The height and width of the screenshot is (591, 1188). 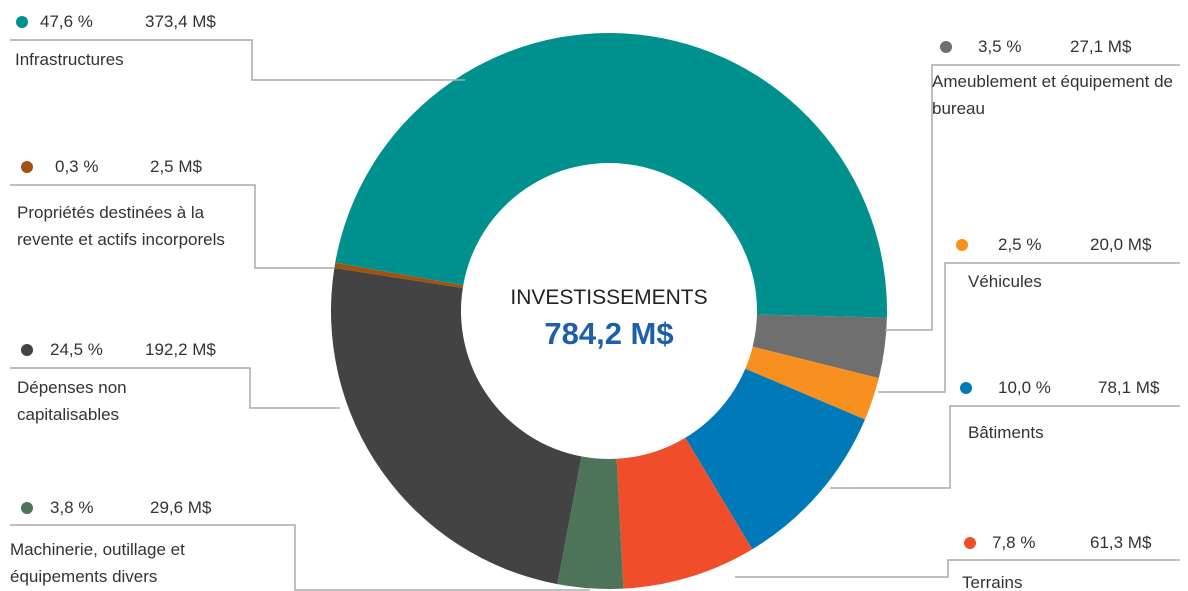 What do you see at coordinates (1101, 46) in the screenshot?
I see `amount-label: 27,1 M$` at bounding box center [1101, 46].